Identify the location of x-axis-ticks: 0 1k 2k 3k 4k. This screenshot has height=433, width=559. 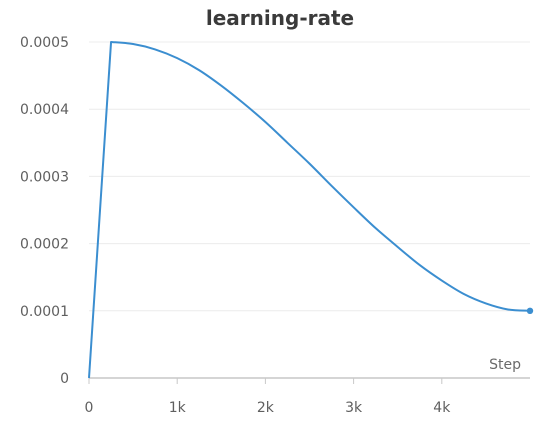
(268, 397).